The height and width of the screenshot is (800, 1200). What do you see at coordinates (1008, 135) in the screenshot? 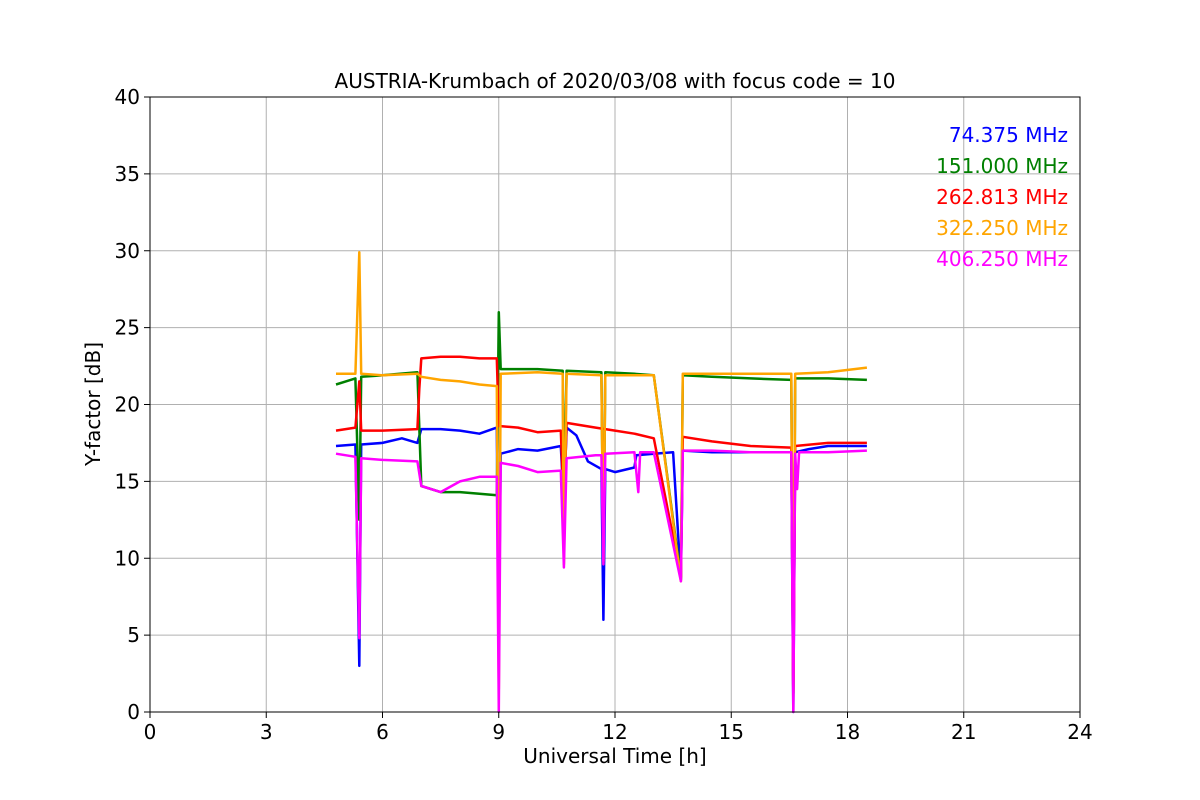
I see `legend-entry: 74.375 MHz` at bounding box center [1008, 135].